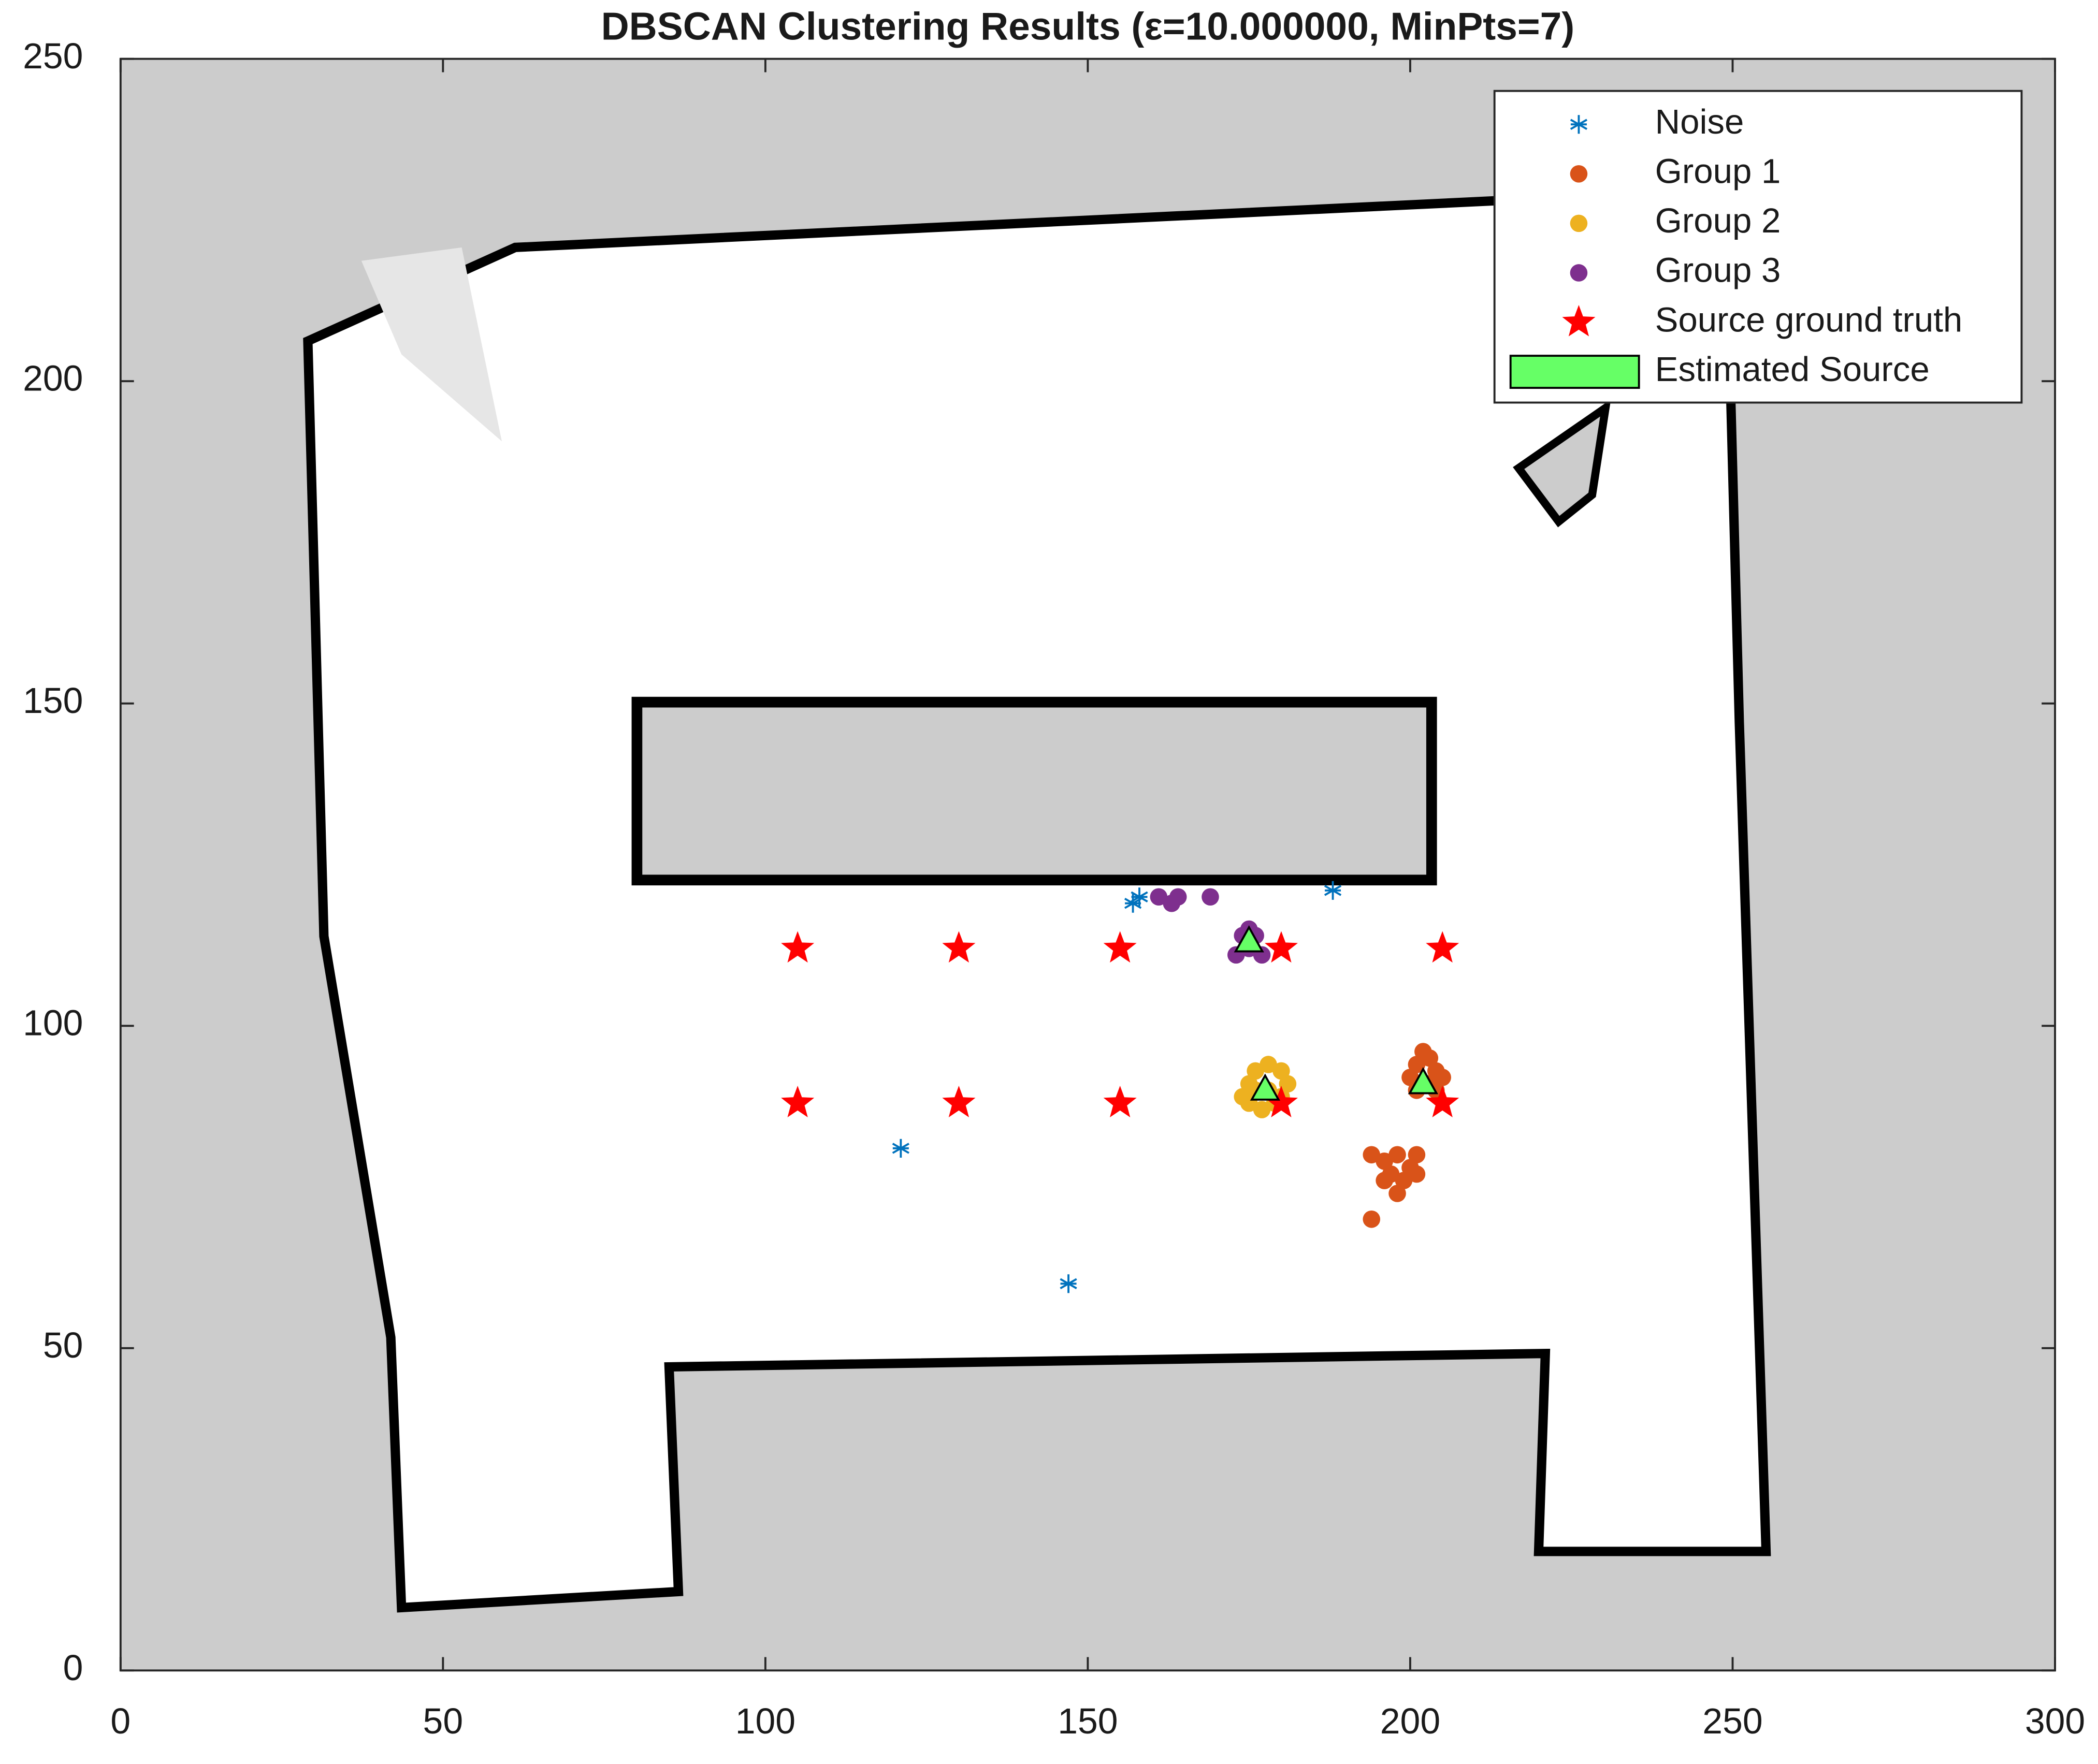 The height and width of the screenshot is (1764, 2098). Describe the element at coordinates (53, 56) in the screenshot. I see `y-tick-label: 250` at that location.